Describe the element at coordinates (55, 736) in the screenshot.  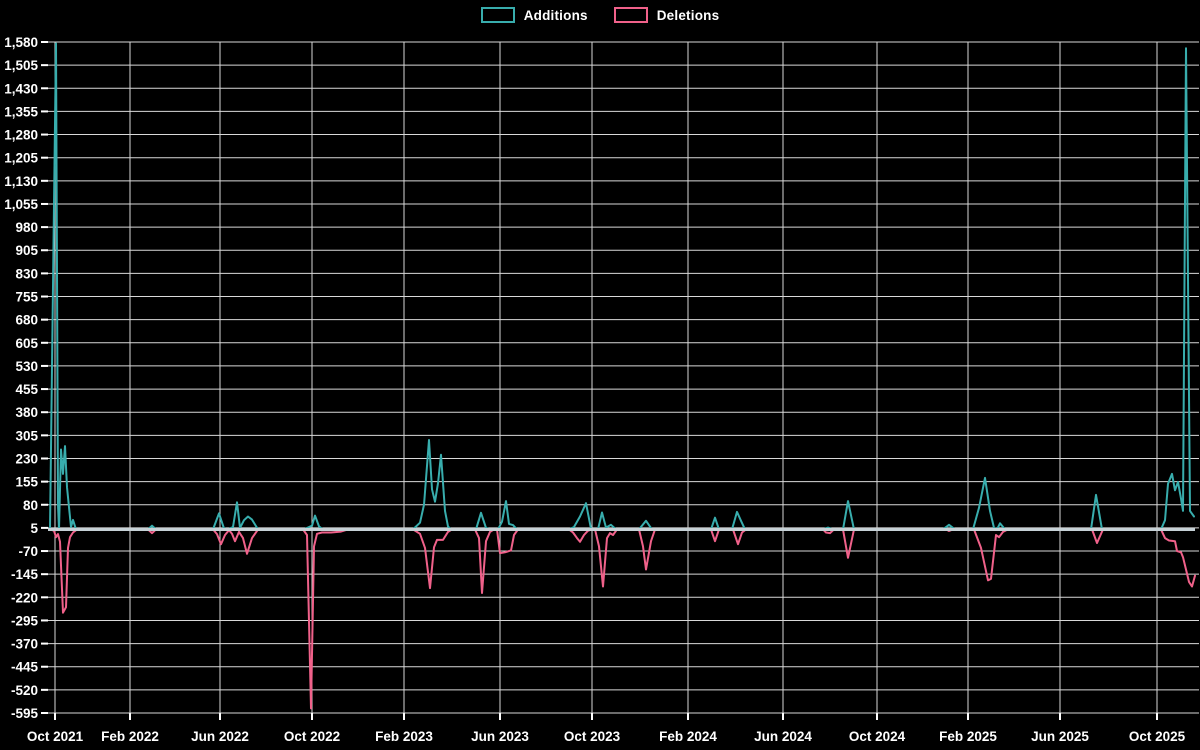
I see `x-axis-tick-label: Oct 2021` at that location.